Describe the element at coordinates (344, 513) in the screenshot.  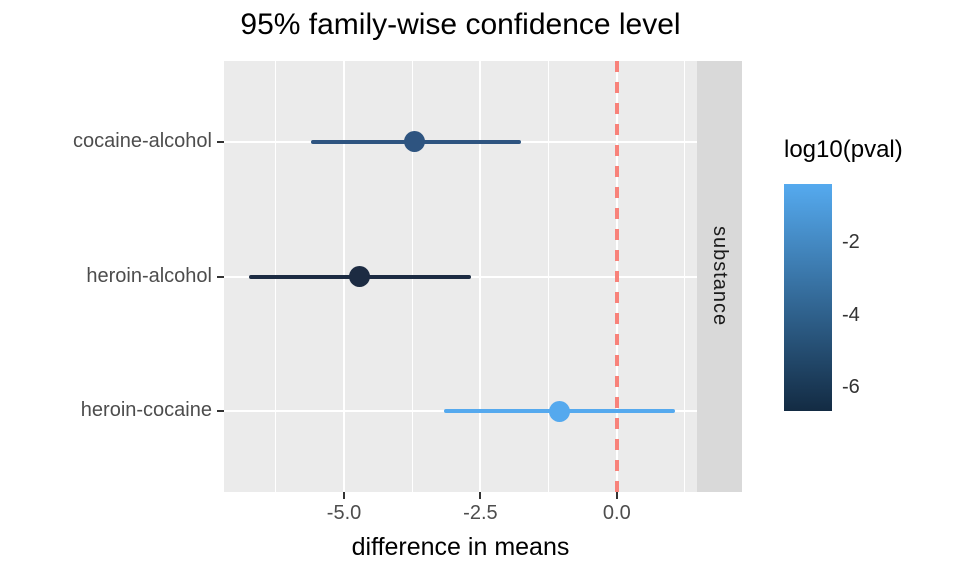
I see `x-tick-label: -5.0` at that location.